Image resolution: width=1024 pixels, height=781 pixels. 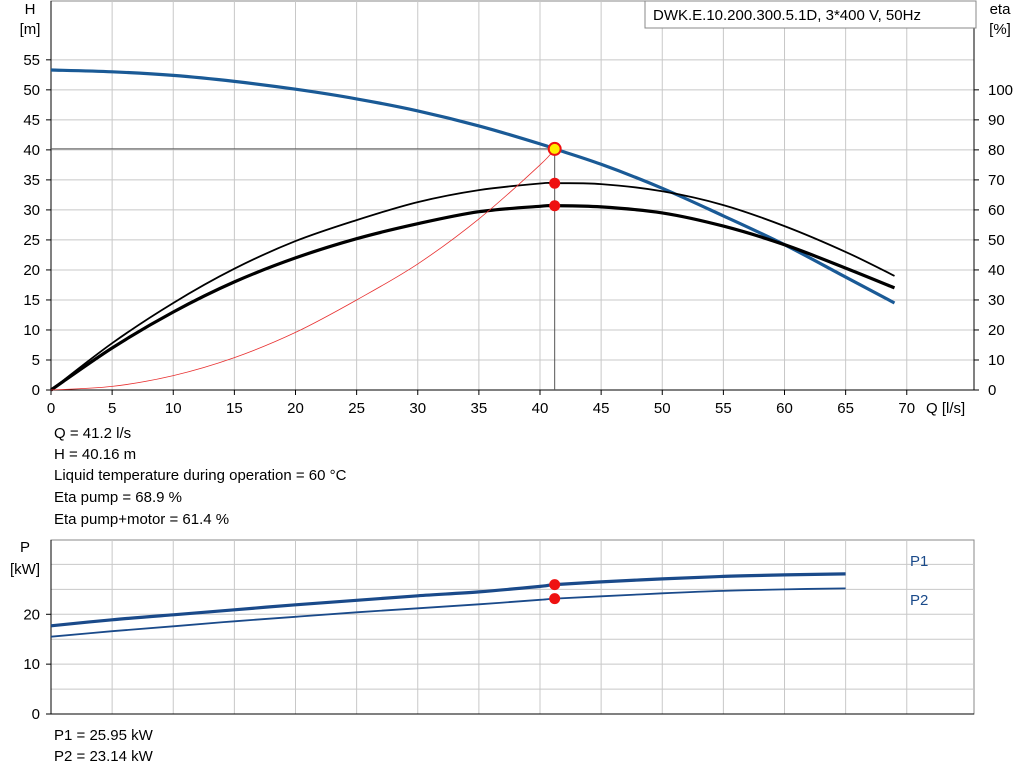 What do you see at coordinates (996, 150) in the screenshot?
I see `y2-tick-label: 80` at bounding box center [996, 150].